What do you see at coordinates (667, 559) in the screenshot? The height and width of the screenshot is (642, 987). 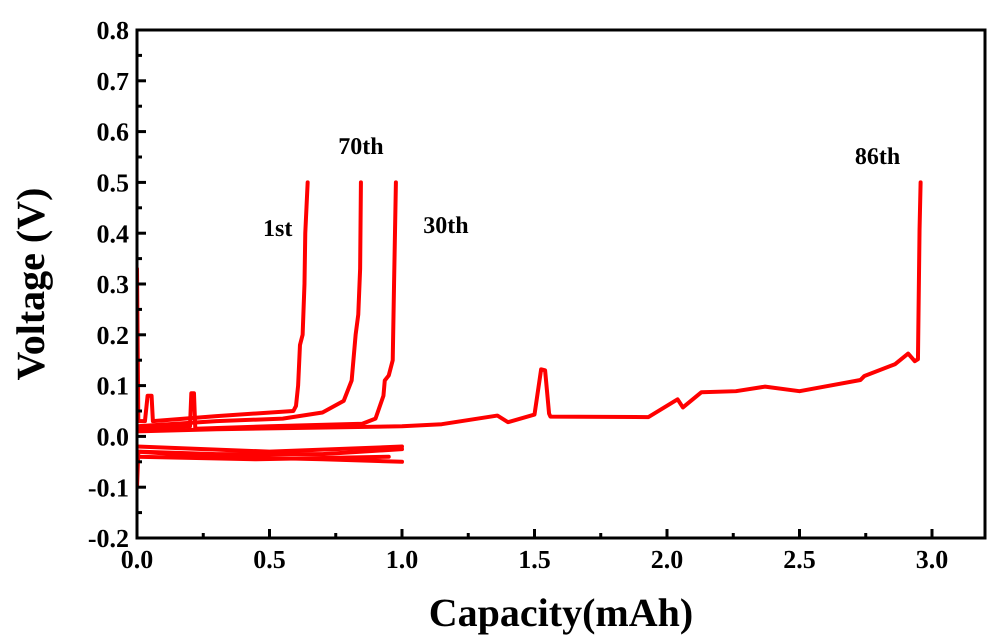 I see `x-tick-label: 2.0` at bounding box center [667, 559].